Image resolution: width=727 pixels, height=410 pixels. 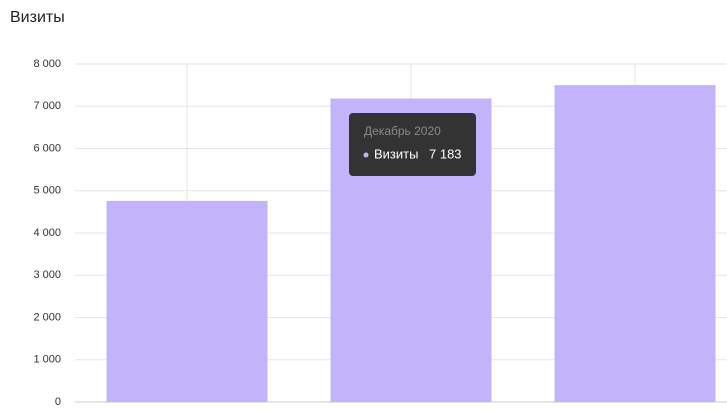 What do you see at coordinates (445, 153) in the screenshot?
I see `tooltip-value: 7 183` at bounding box center [445, 153].